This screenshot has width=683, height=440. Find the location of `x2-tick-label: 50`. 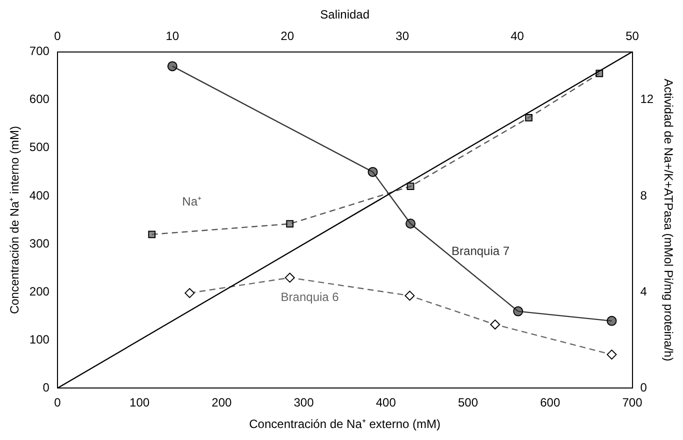

x2-tick-label: 50 is located at coordinates (633, 35).